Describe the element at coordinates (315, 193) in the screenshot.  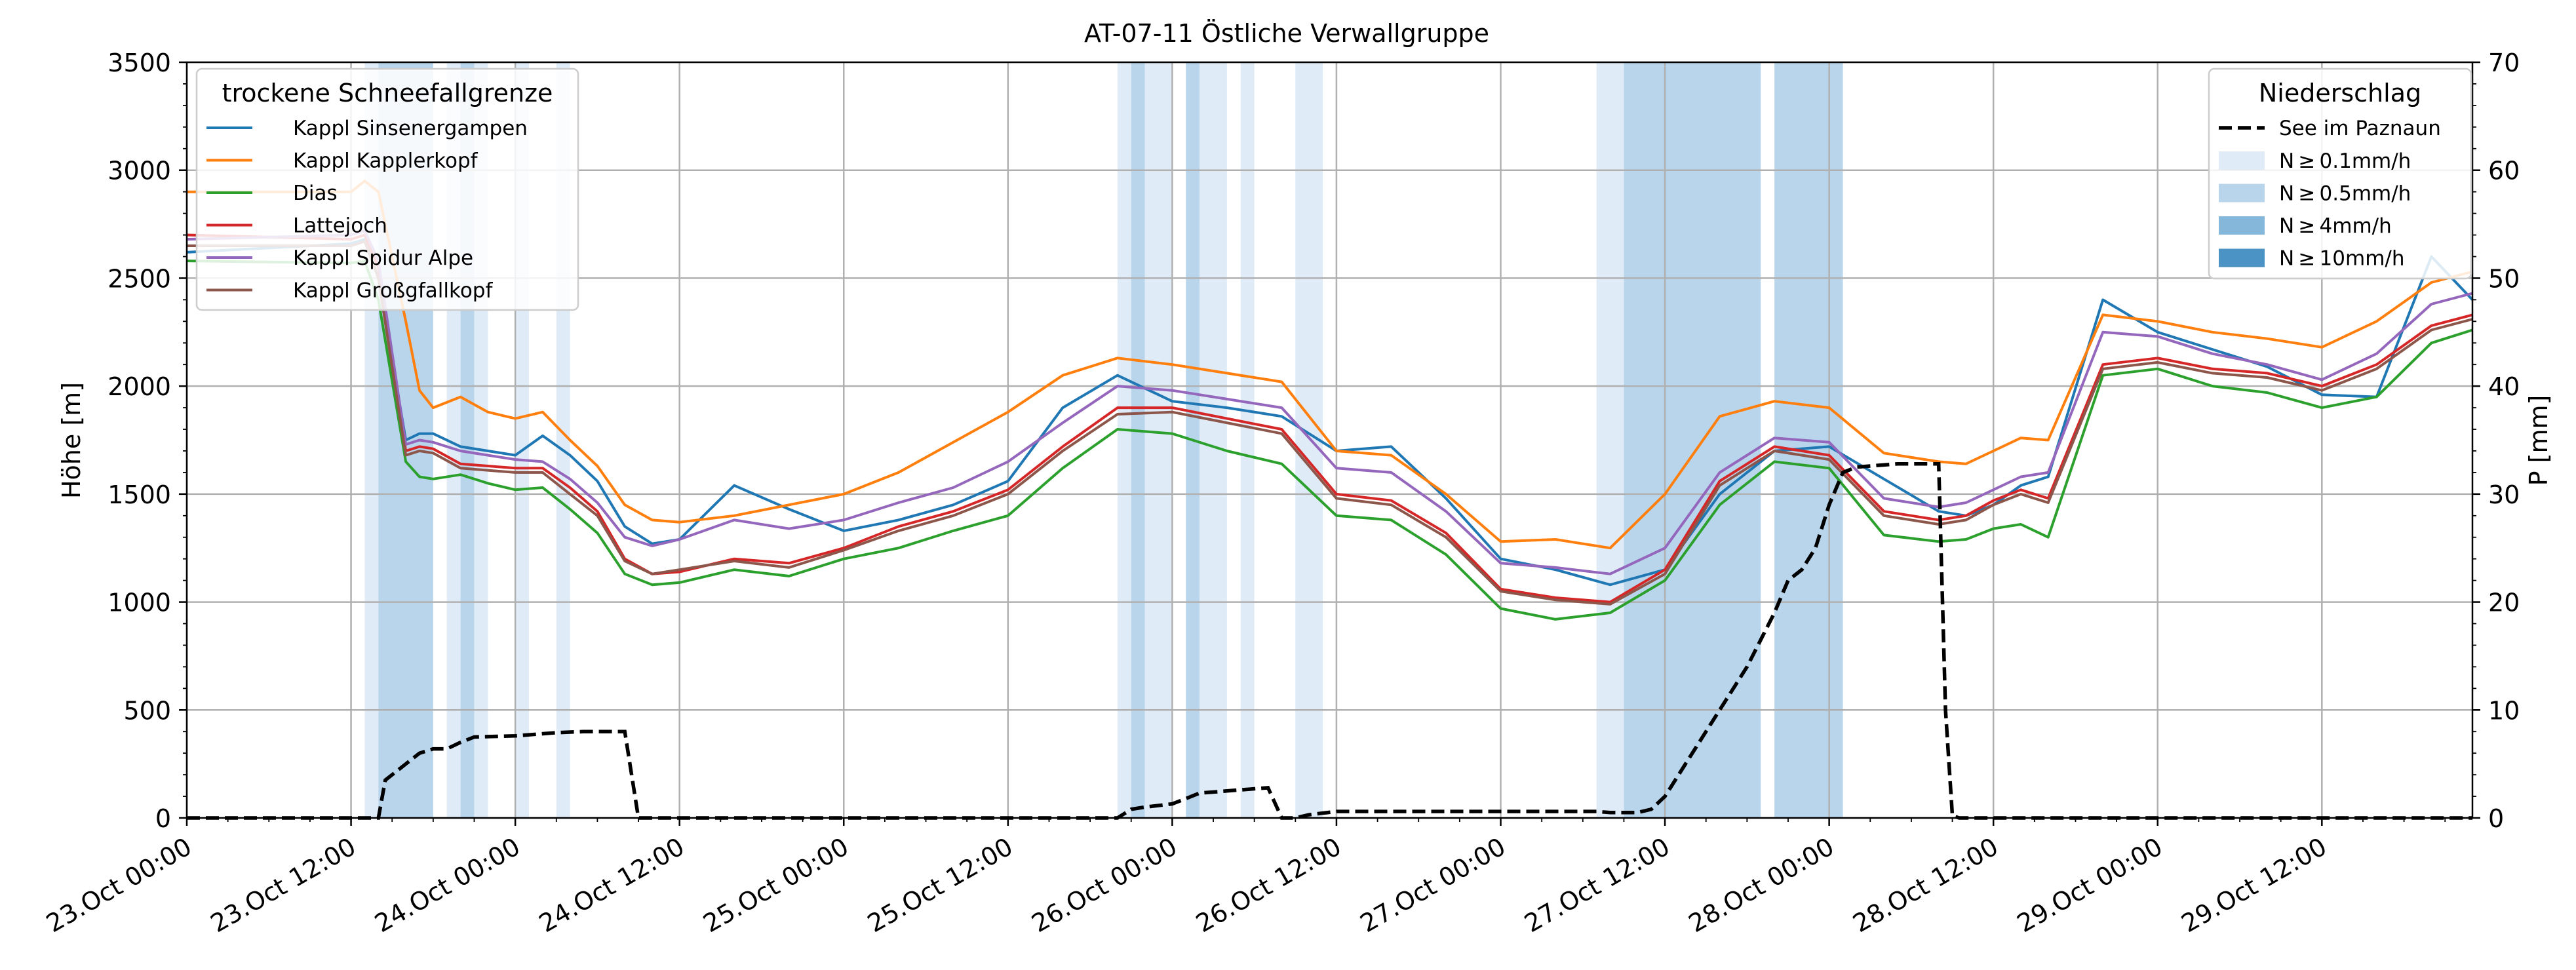
I see `legend-label: Dias` at that location.